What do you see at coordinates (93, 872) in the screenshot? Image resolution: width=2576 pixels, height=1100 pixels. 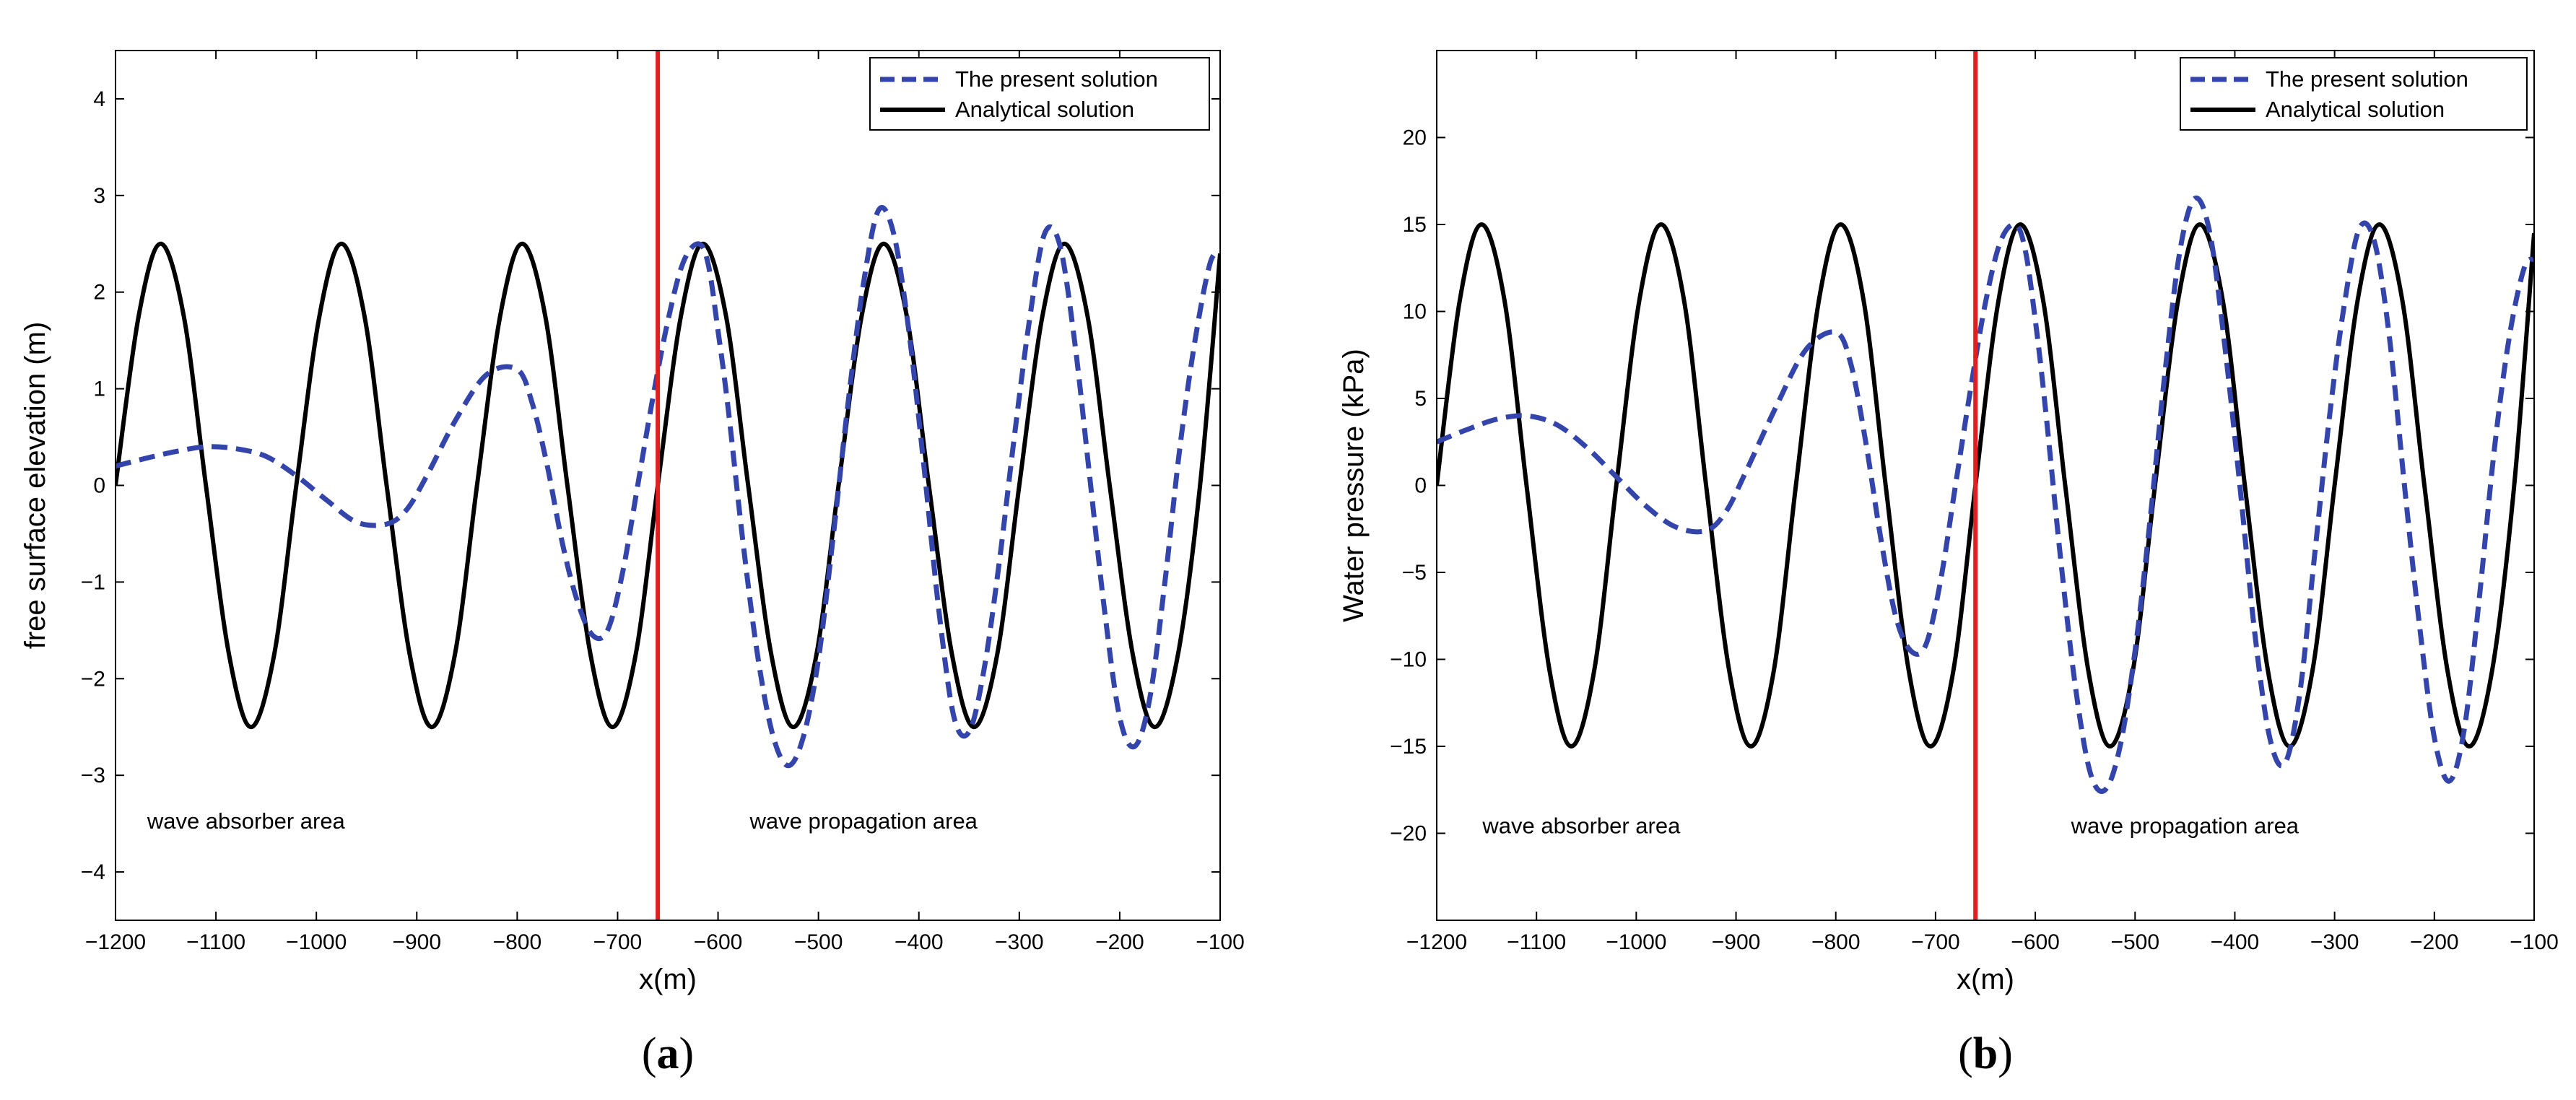 I see `y-tick-label: −4` at bounding box center [93, 872].